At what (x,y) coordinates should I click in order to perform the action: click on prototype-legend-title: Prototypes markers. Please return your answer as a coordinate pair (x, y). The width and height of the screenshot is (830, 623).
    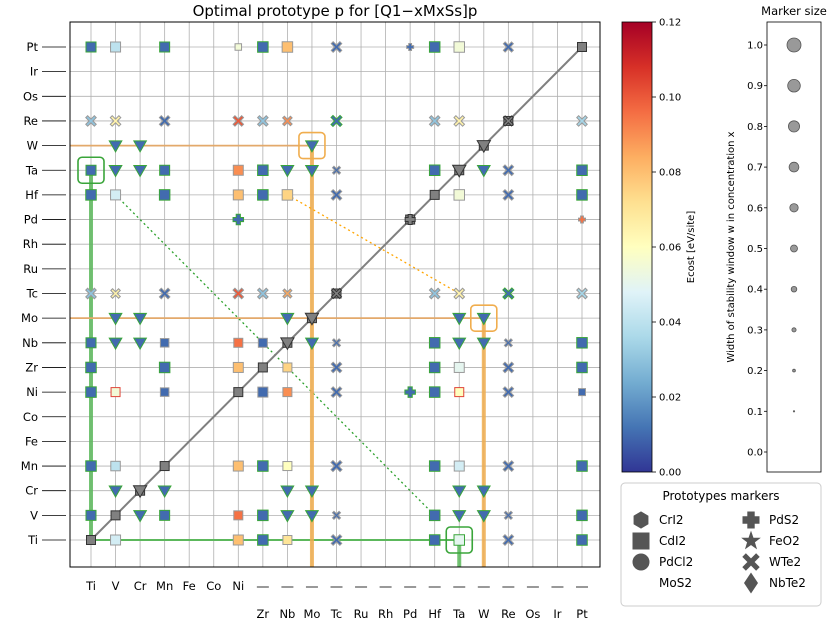
    Looking at the image, I should click on (720, 496).